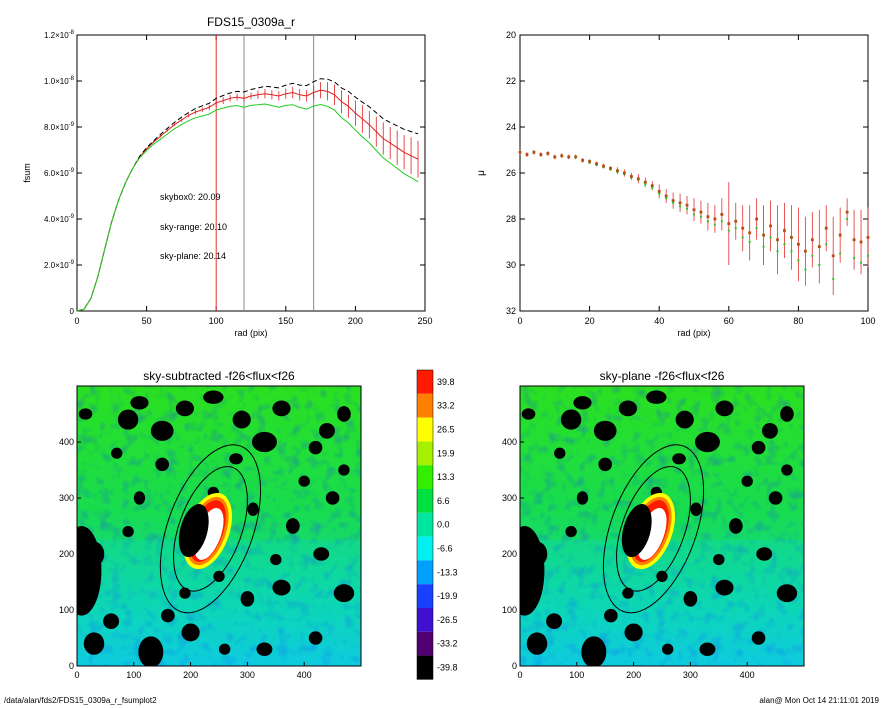 This screenshot has height=708, width=885. What do you see at coordinates (59, 173) in the screenshot?
I see `y-tick-label: 6.0×10⁻⁹` at bounding box center [59, 173].